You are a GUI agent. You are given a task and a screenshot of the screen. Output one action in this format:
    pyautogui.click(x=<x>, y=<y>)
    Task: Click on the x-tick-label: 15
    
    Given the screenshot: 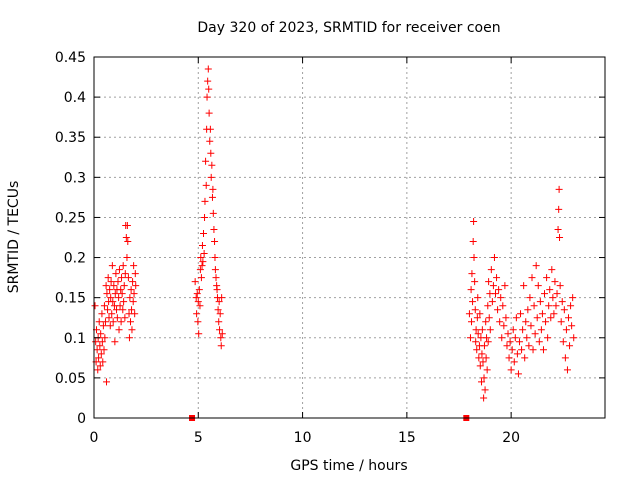 What is the action you would take?
    pyautogui.click(x=407, y=438)
    